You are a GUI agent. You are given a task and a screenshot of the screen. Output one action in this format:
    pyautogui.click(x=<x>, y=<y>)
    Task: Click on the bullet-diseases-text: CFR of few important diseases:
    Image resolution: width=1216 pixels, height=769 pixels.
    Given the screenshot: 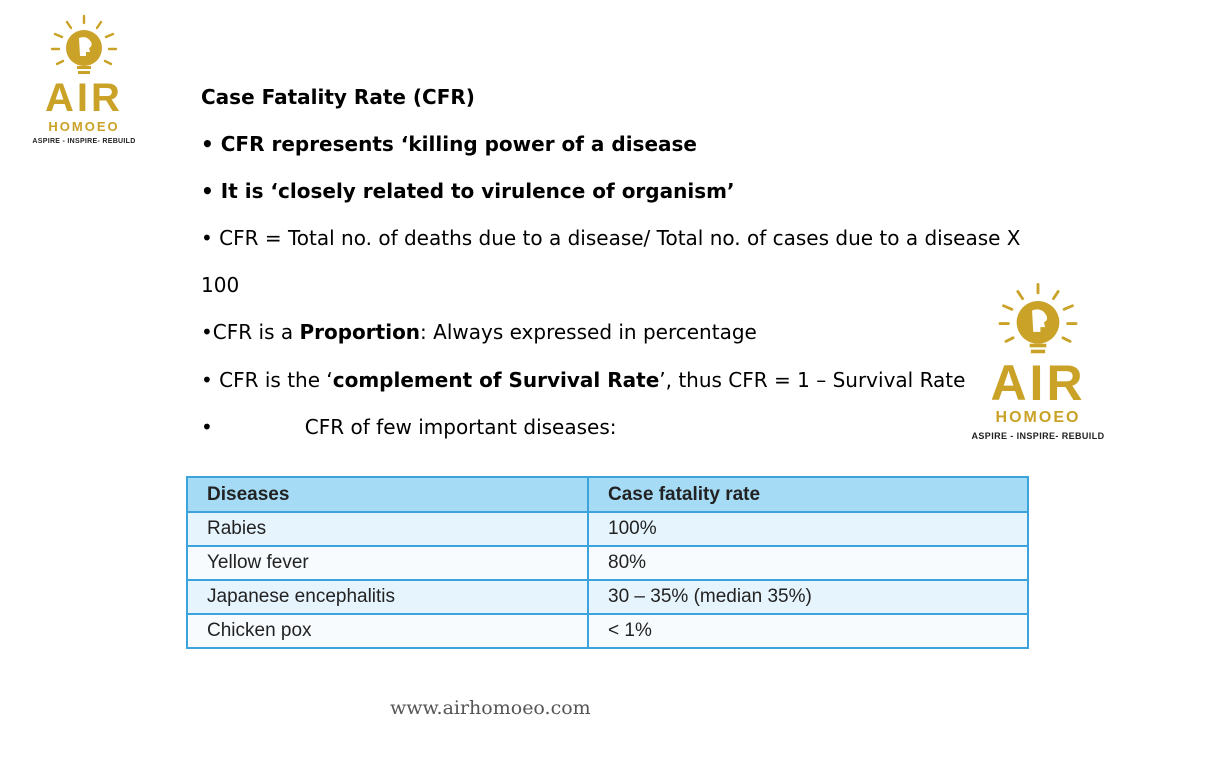 What is the action you would take?
    pyautogui.click(x=460, y=427)
    